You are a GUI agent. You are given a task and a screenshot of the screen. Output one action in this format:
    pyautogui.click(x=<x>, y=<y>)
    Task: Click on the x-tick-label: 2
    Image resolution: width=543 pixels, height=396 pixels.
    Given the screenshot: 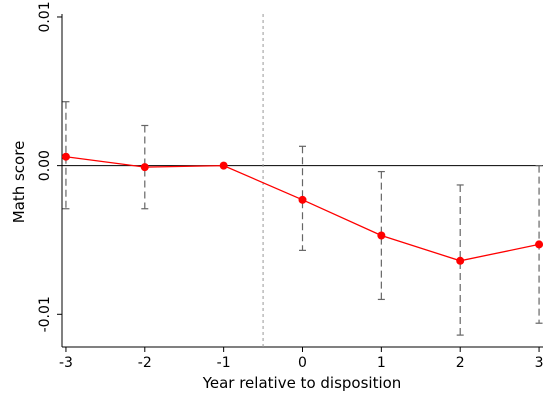 What is the action you would take?
    pyautogui.click(x=460, y=363)
    